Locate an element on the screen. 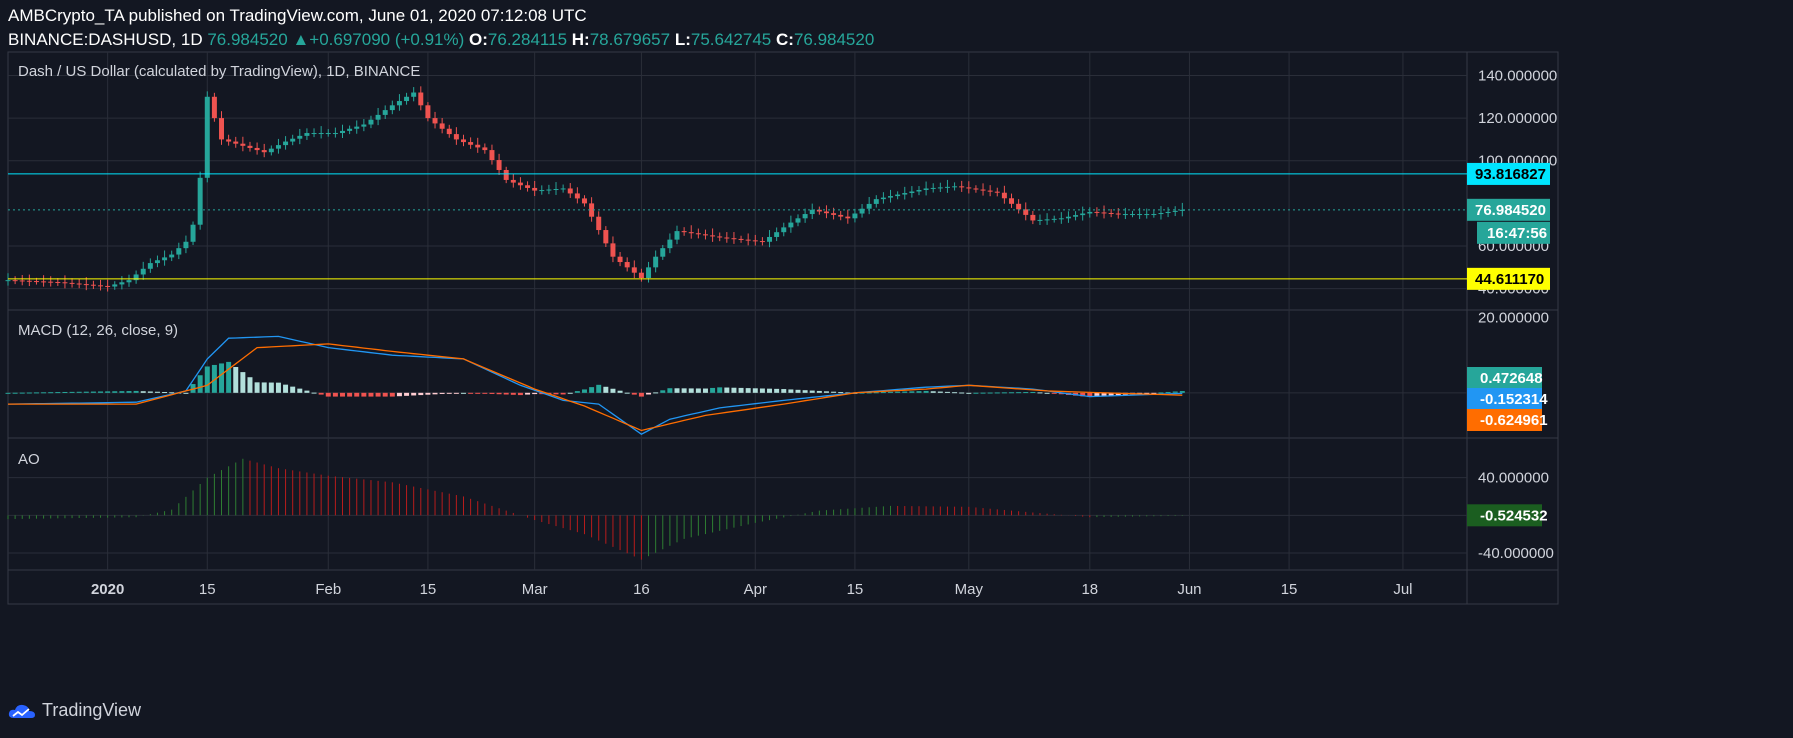  high-label: H: is located at coordinates (580, 39).